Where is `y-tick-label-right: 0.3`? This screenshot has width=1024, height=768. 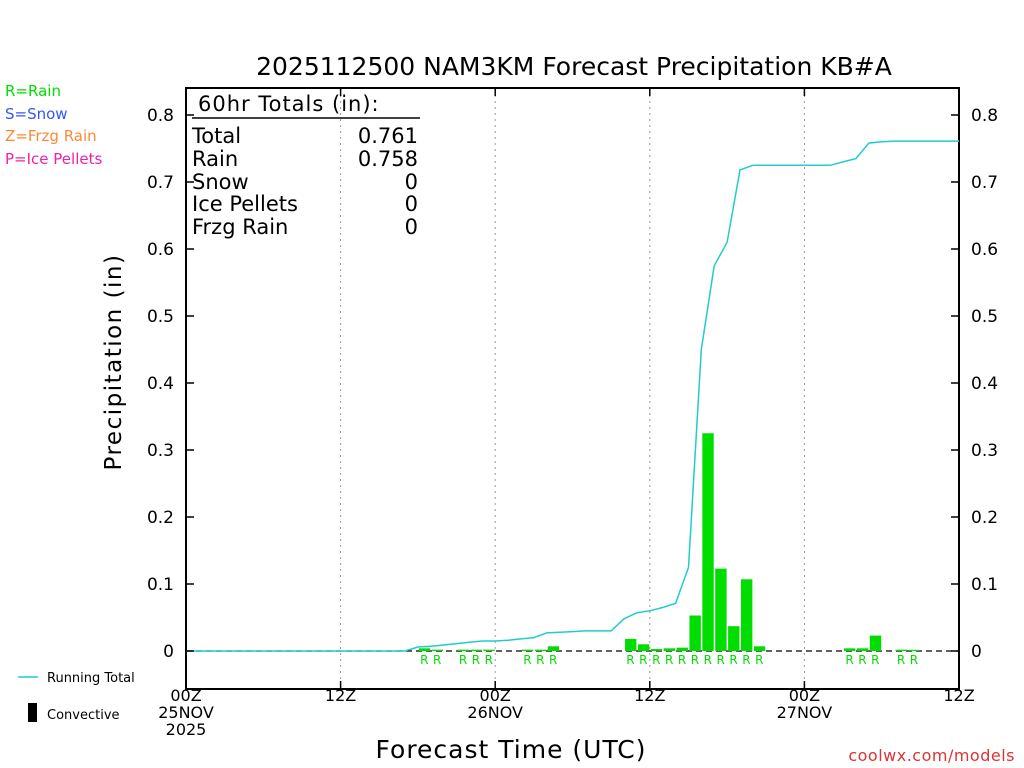
y-tick-label-right: 0.3 is located at coordinates (984, 451).